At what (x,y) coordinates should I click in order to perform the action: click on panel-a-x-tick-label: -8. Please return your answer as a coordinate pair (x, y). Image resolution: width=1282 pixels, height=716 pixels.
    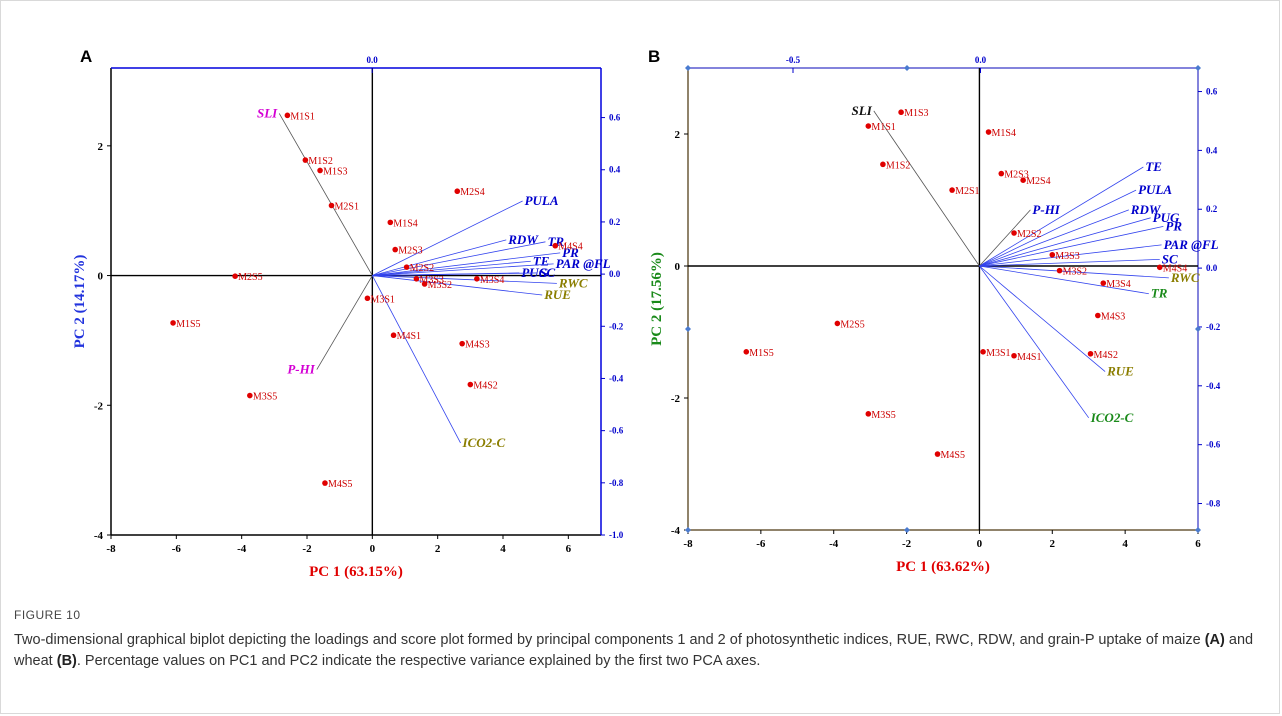
    Looking at the image, I should click on (111, 549).